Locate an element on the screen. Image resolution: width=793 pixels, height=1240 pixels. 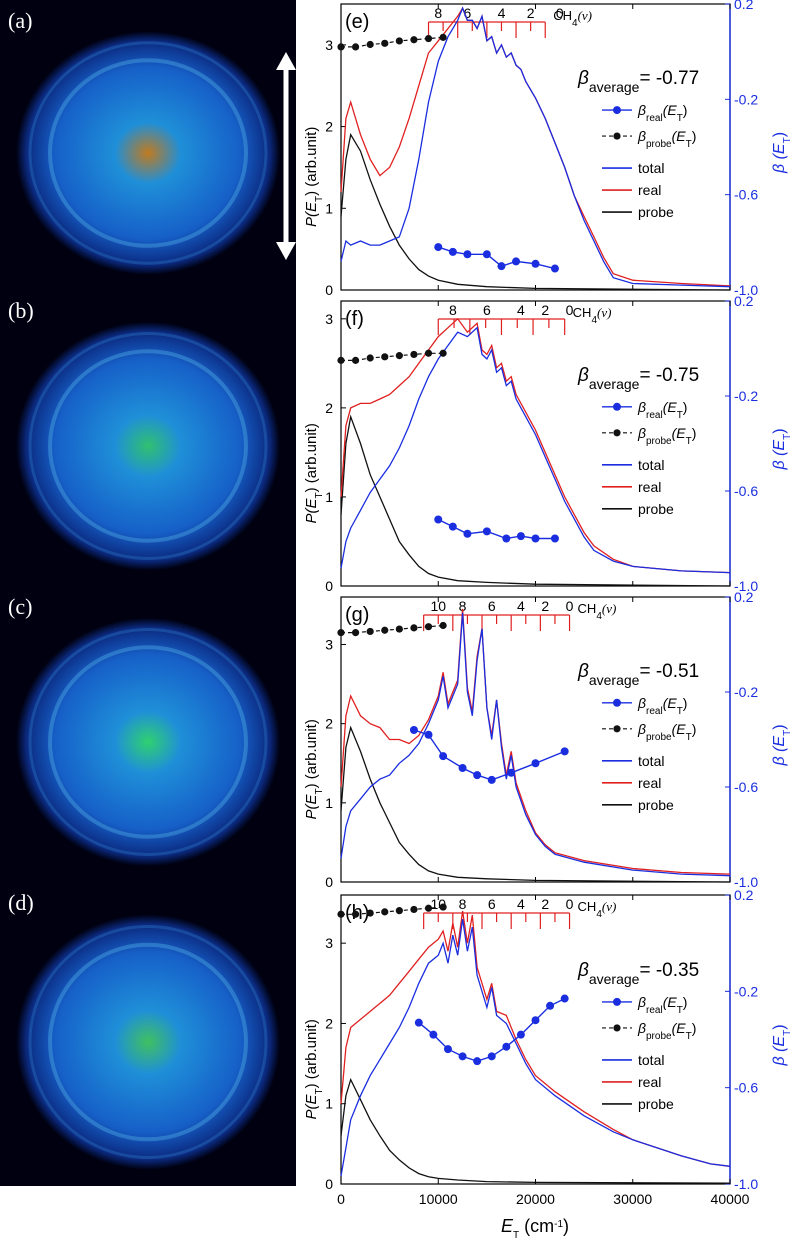
y2-tick-label: -1.0 is located at coordinates (746, 882).